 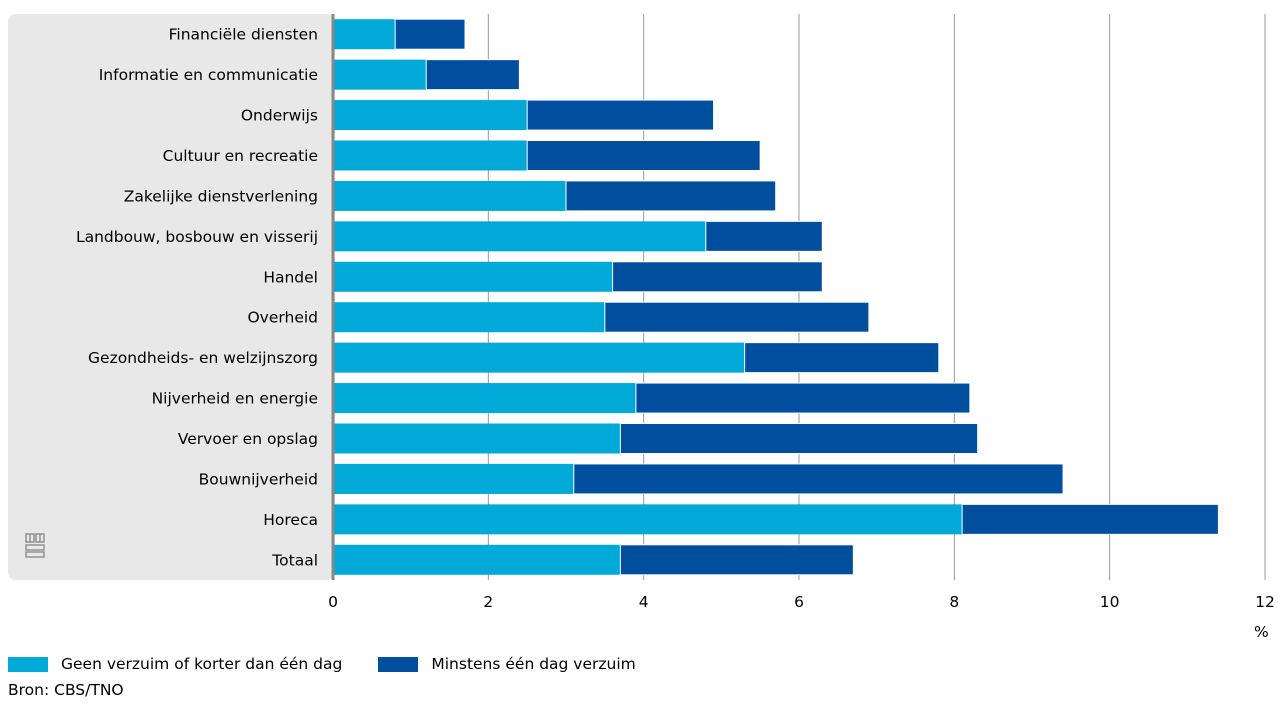 What do you see at coordinates (1110, 602) in the screenshot?
I see `x-tick-label: 10` at bounding box center [1110, 602].